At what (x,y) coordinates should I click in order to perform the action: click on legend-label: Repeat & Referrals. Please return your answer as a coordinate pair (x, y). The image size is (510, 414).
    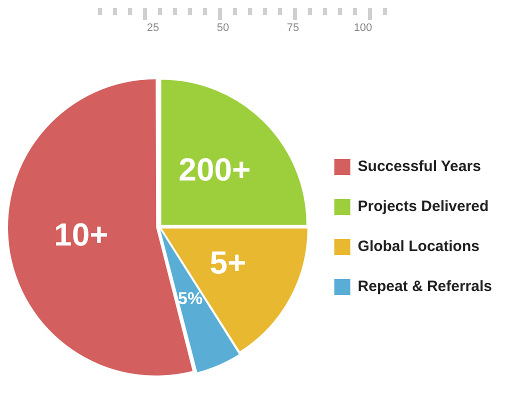
    Looking at the image, I should click on (425, 287).